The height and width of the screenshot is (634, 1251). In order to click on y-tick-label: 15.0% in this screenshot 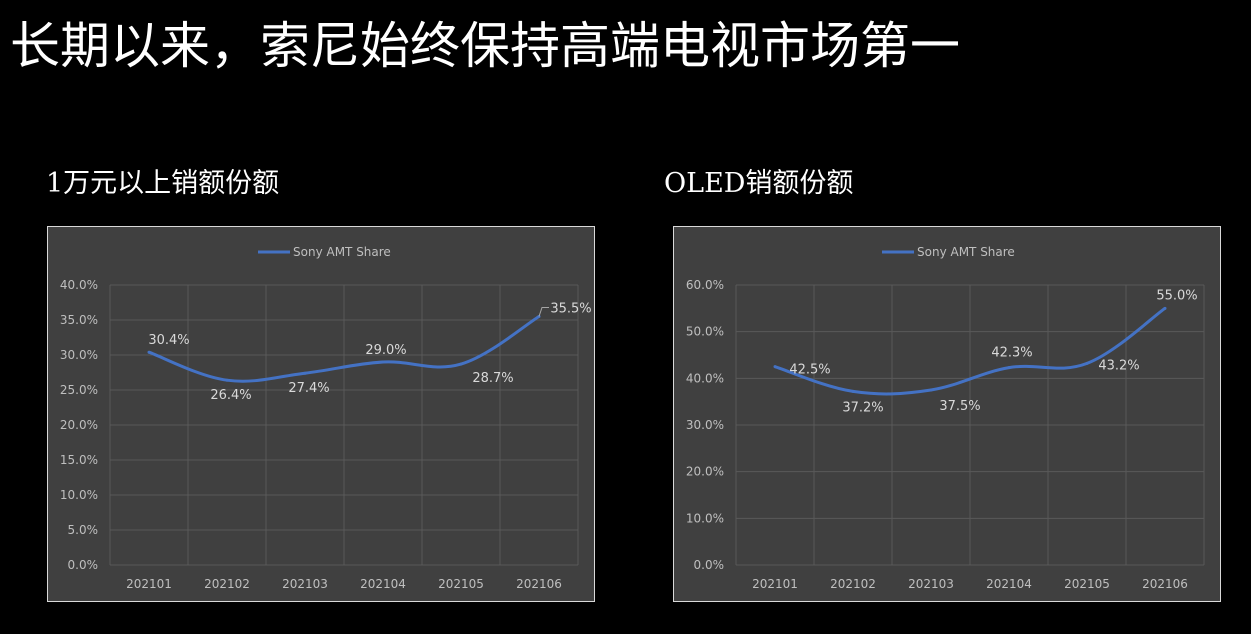, I will do `click(79, 460)`.